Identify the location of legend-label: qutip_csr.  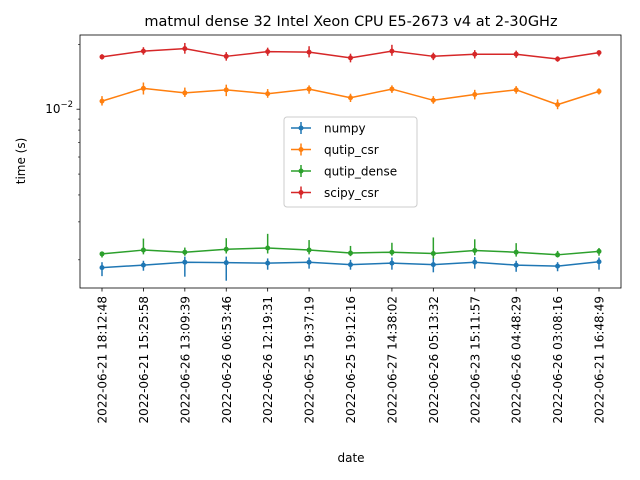
(351, 150).